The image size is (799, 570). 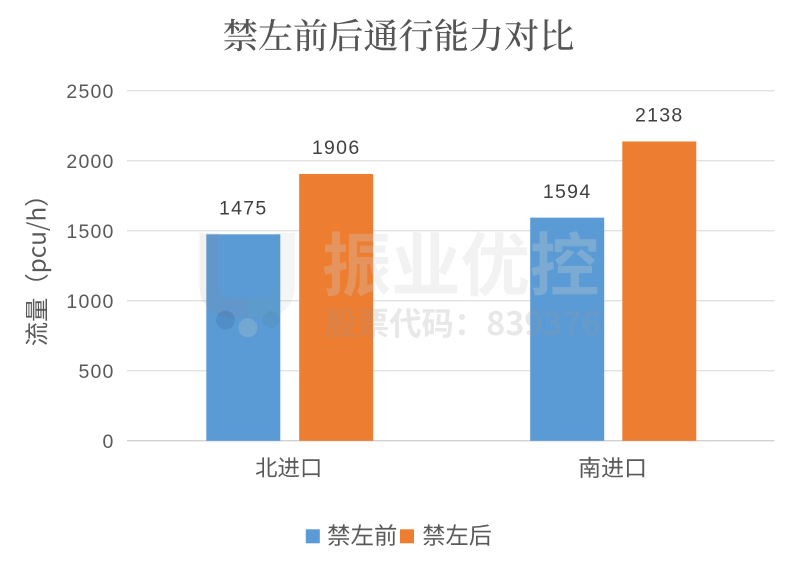 What do you see at coordinates (243, 209) in the screenshot?
I see `svg-text: 1475` at bounding box center [243, 209].